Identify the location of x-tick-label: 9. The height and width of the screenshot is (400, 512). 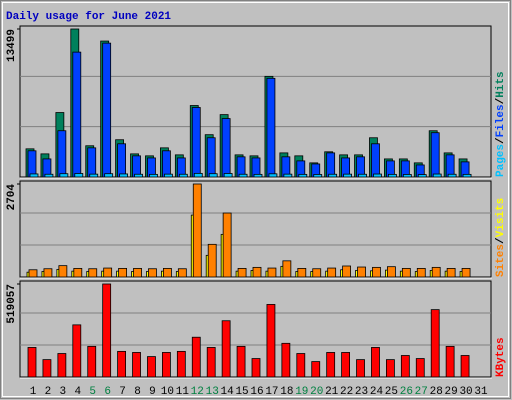
(152, 392).